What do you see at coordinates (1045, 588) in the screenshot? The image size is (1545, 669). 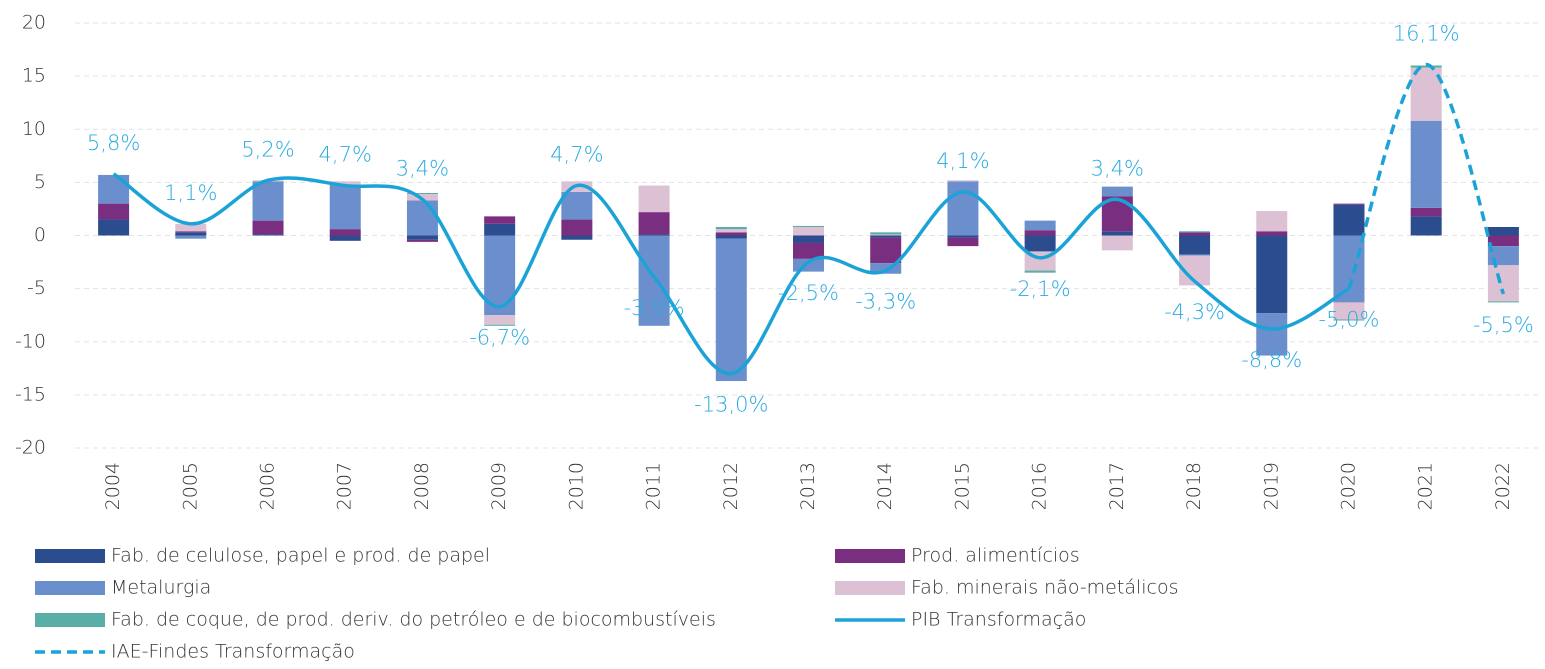 I see `legend-label: Fab. minerais não-metálicos` at bounding box center [1045, 588].